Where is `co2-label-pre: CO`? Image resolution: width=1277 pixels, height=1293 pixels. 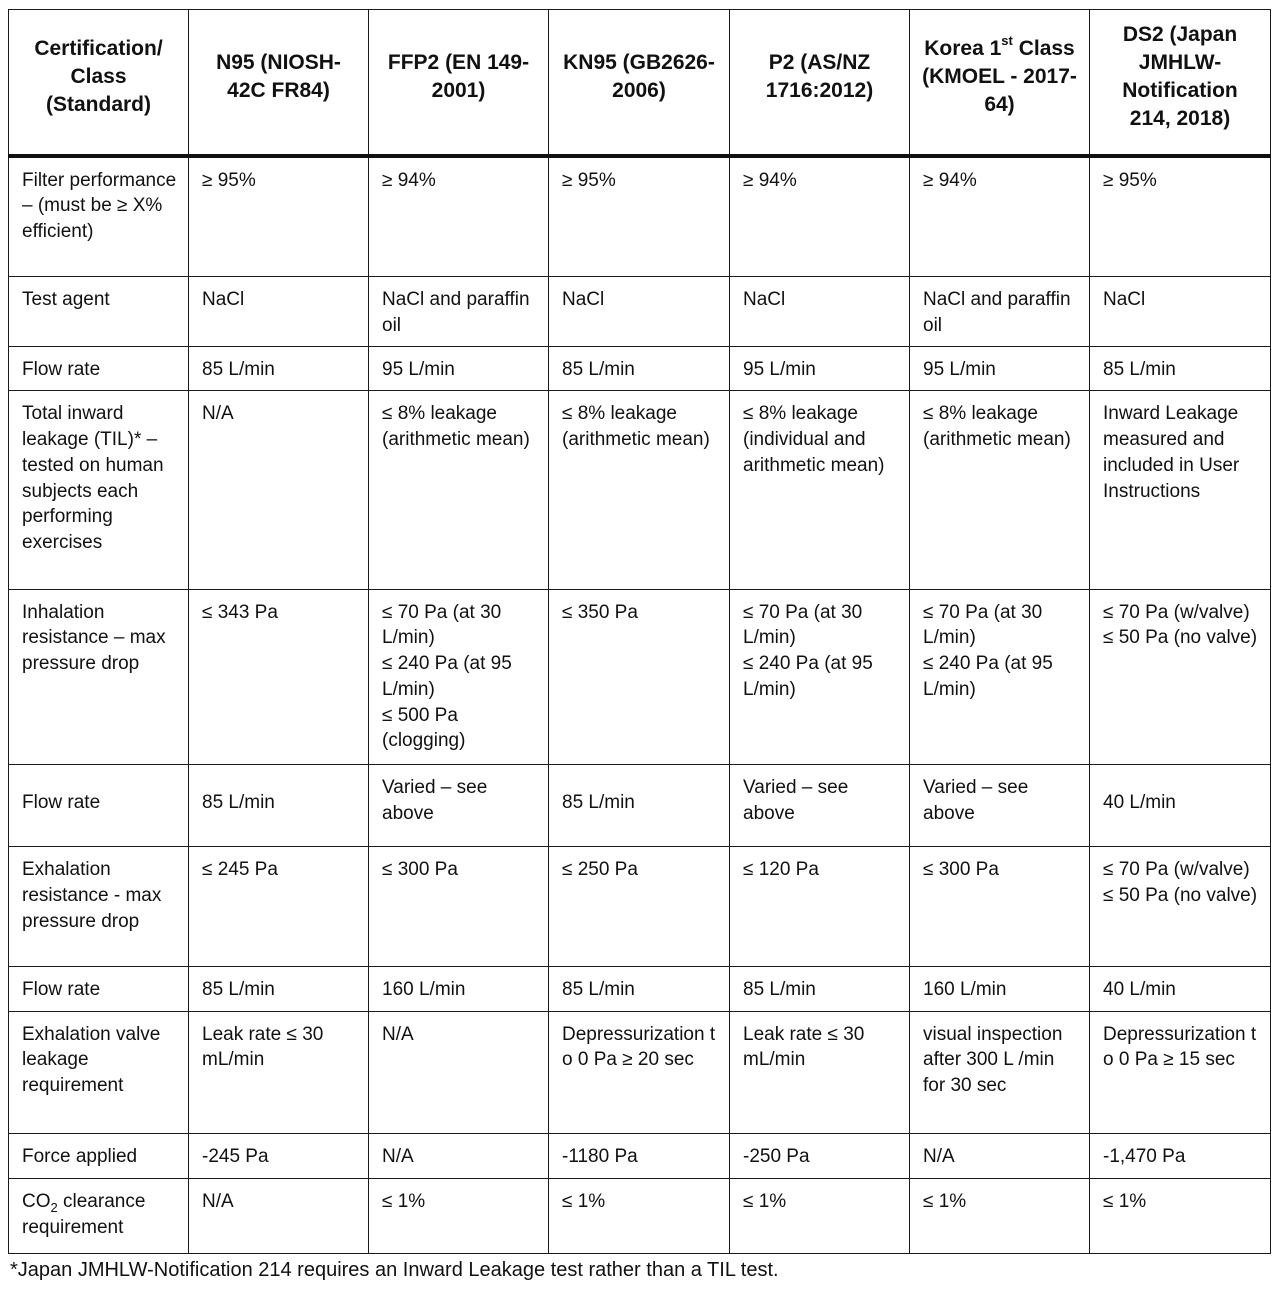 co2-label-pre: CO is located at coordinates (36, 1201).